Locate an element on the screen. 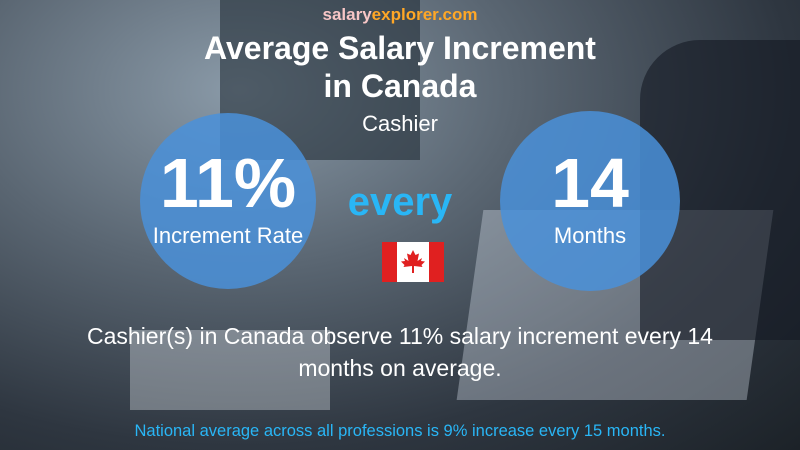 The height and width of the screenshot is (450, 800). months-value: 14 is located at coordinates (590, 183).